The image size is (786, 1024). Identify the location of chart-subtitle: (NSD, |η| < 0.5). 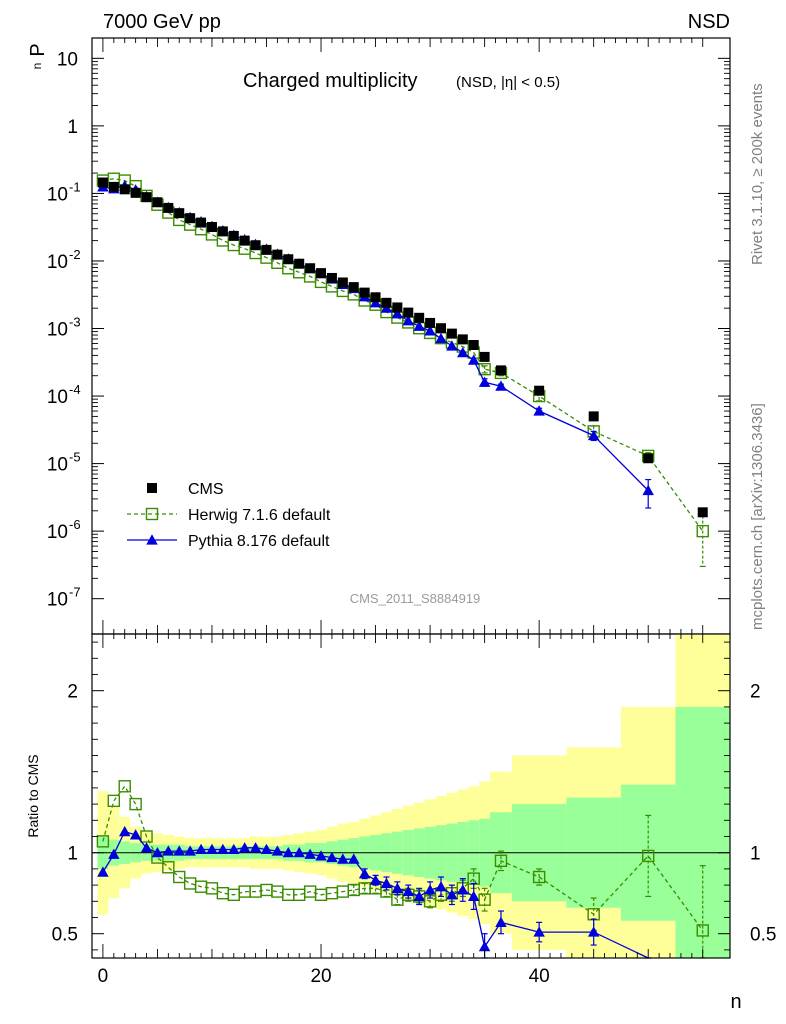
(508, 82).